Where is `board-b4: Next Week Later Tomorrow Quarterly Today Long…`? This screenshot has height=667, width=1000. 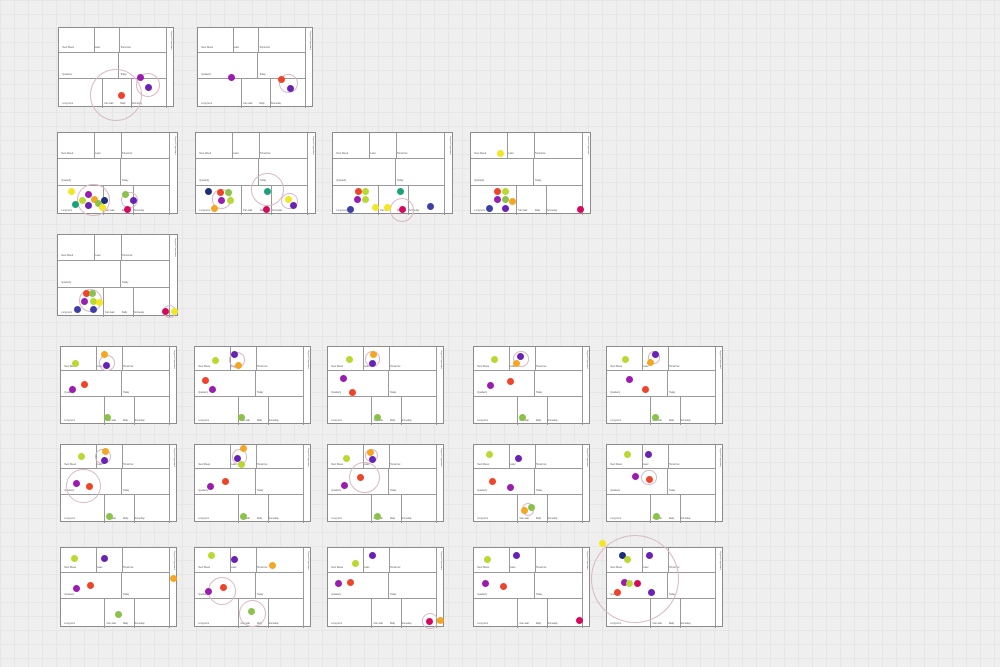 board-b4: Next Week Later Tomorrow Quarterly Today Long… is located at coordinates (530, 173).